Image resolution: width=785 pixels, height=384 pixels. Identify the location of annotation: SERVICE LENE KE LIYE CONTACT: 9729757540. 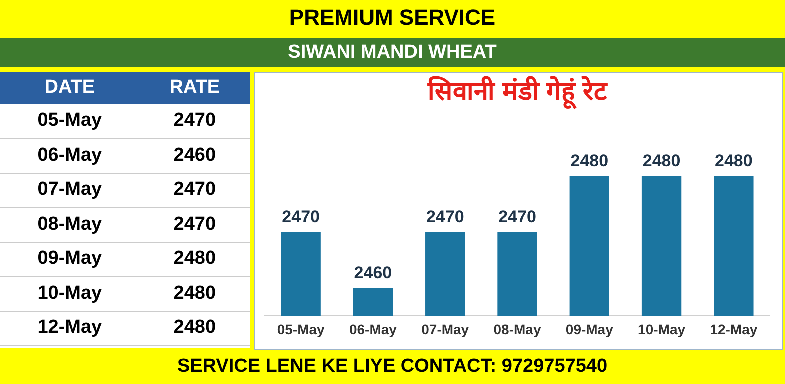
(392, 366).